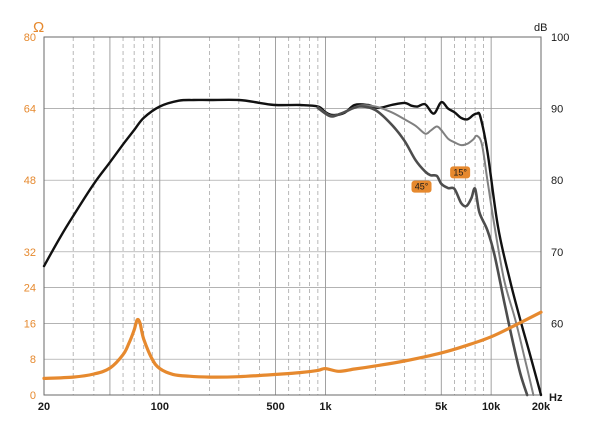 This screenshot has height=429, width=593. Describe the element at coordinates (441, 179) in the screenshot. I see `series-labels: 15° 45°` at that location.